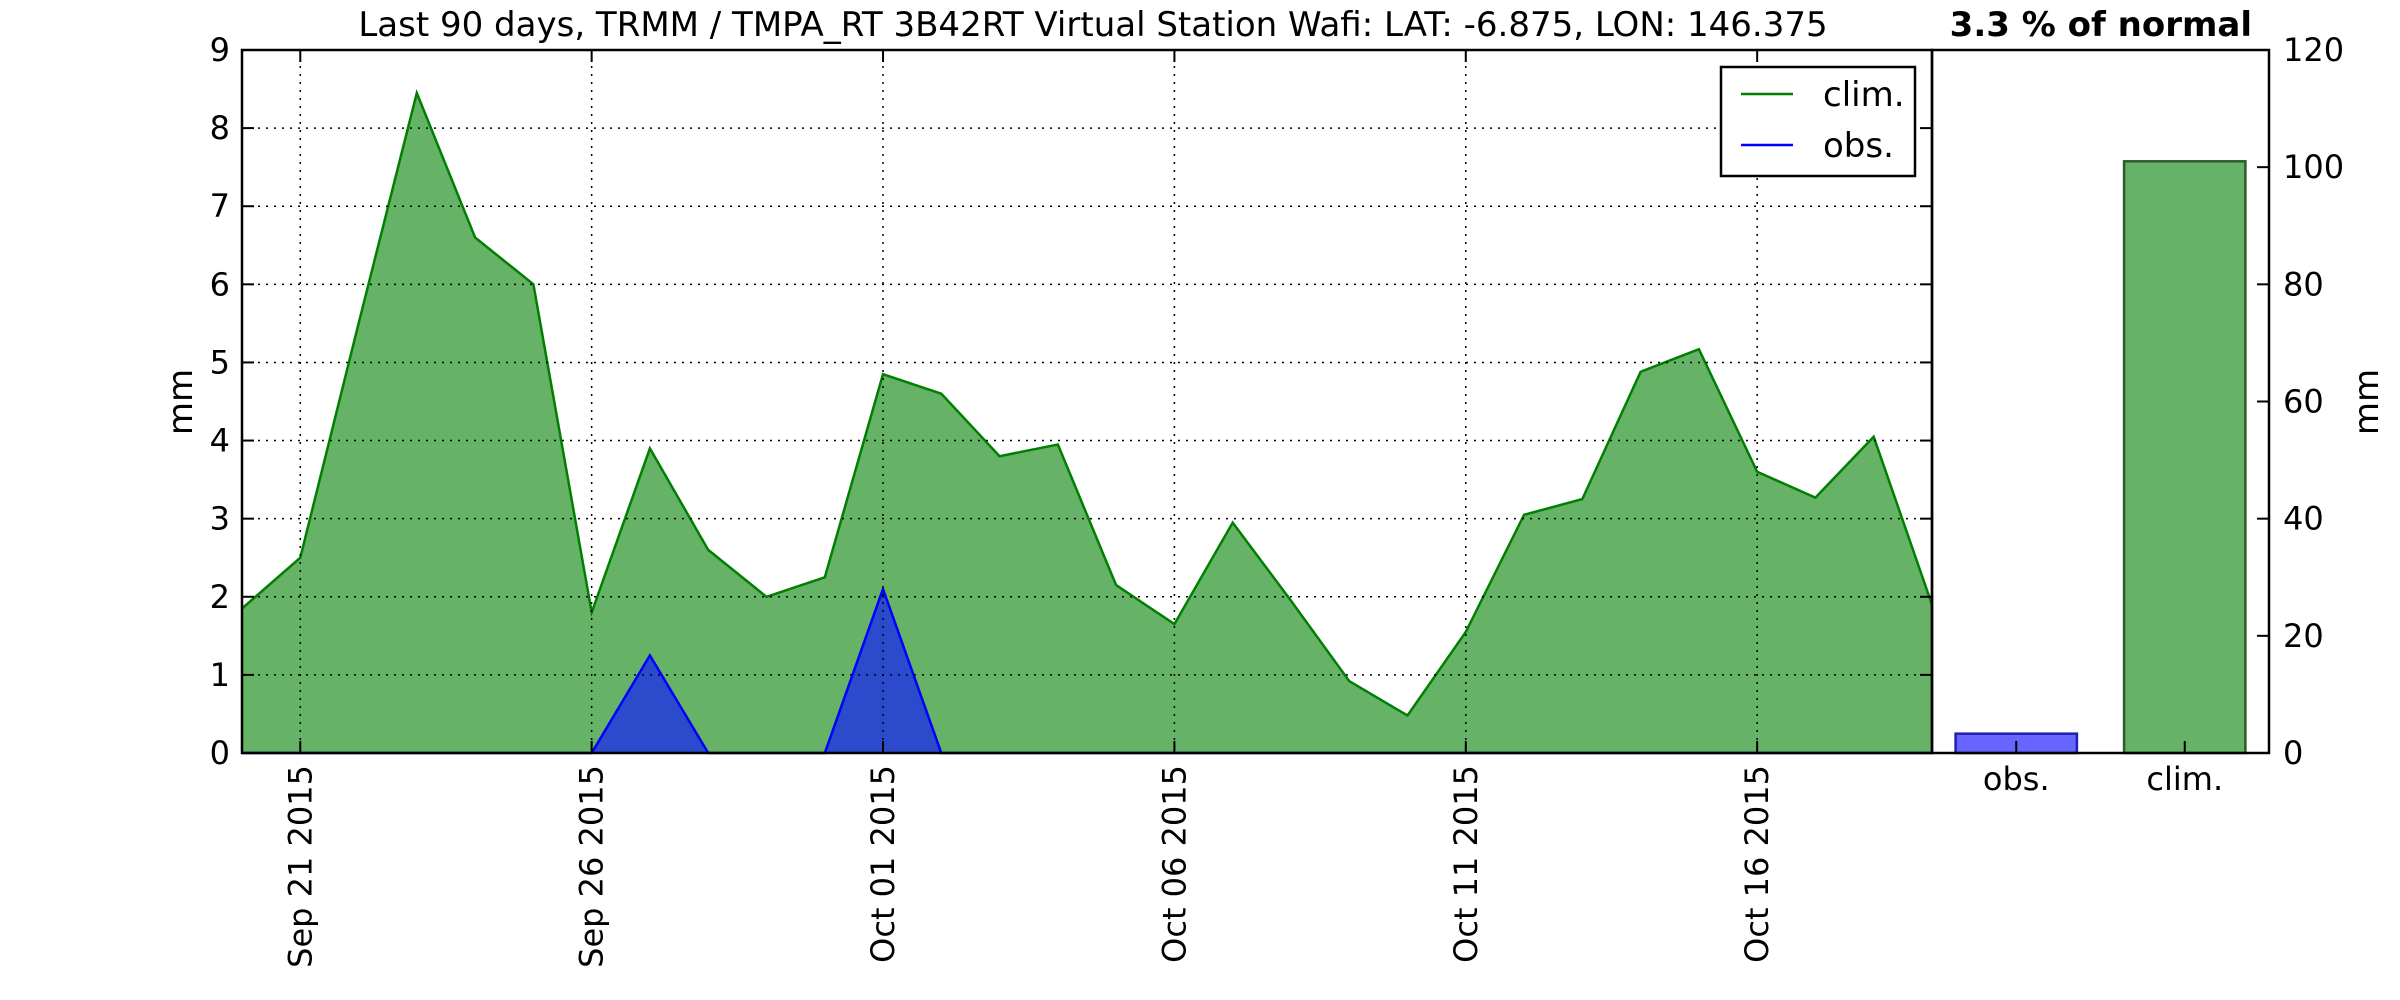 The height and width of the screenshot is (1000, 2400). What do you see at coordinates (2303, 519) in the screenshot?
I see `right-y-tick-label: 40` at bounding box center [2303, 519].